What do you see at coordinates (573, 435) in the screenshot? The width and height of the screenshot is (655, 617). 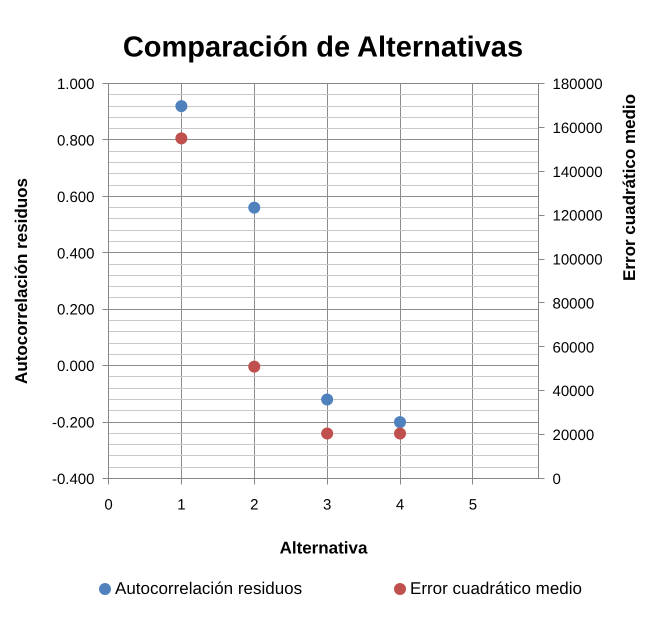 I see `y2-tick-label: 20000` at bounding box center [573, 435].